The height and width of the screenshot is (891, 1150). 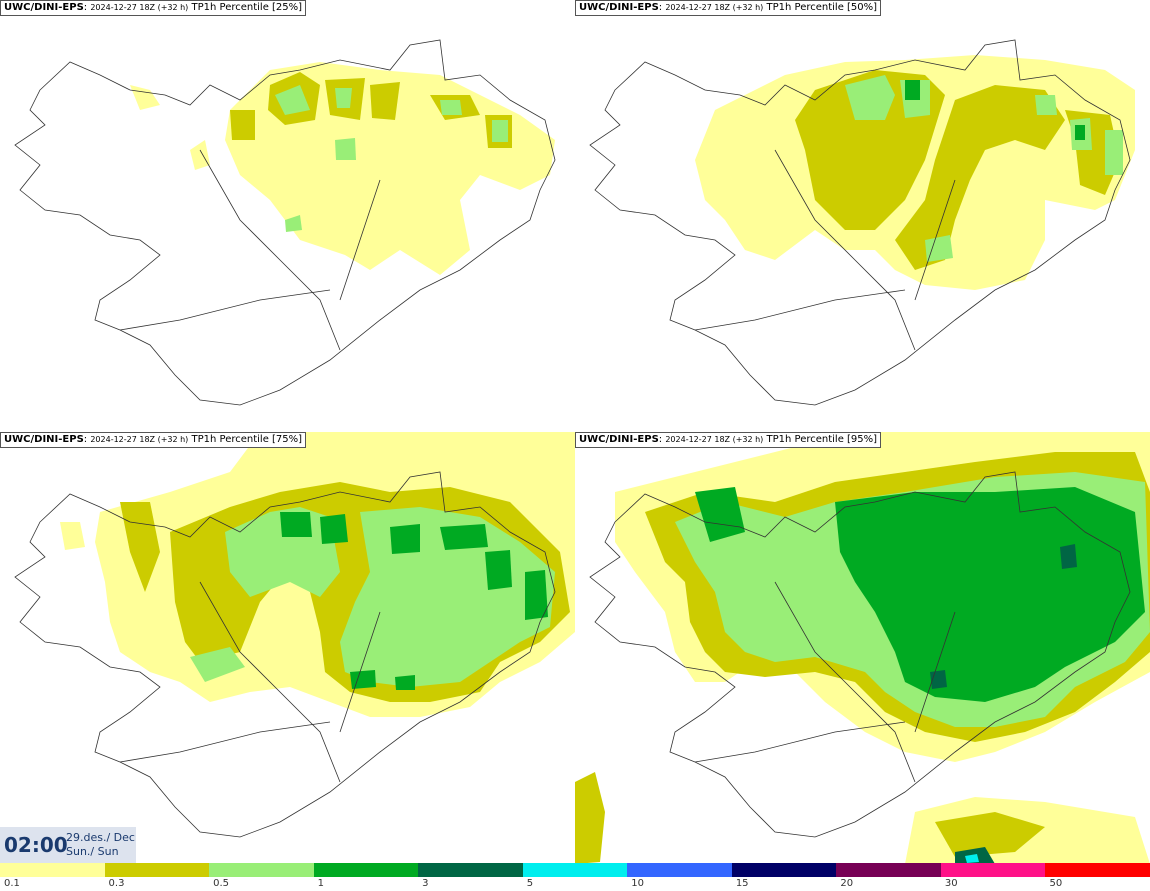 What do you see at coordinates (116, 883) in the screenshot?
I see `legend-tick-label: 0.3` at bounding box center [116, 883].